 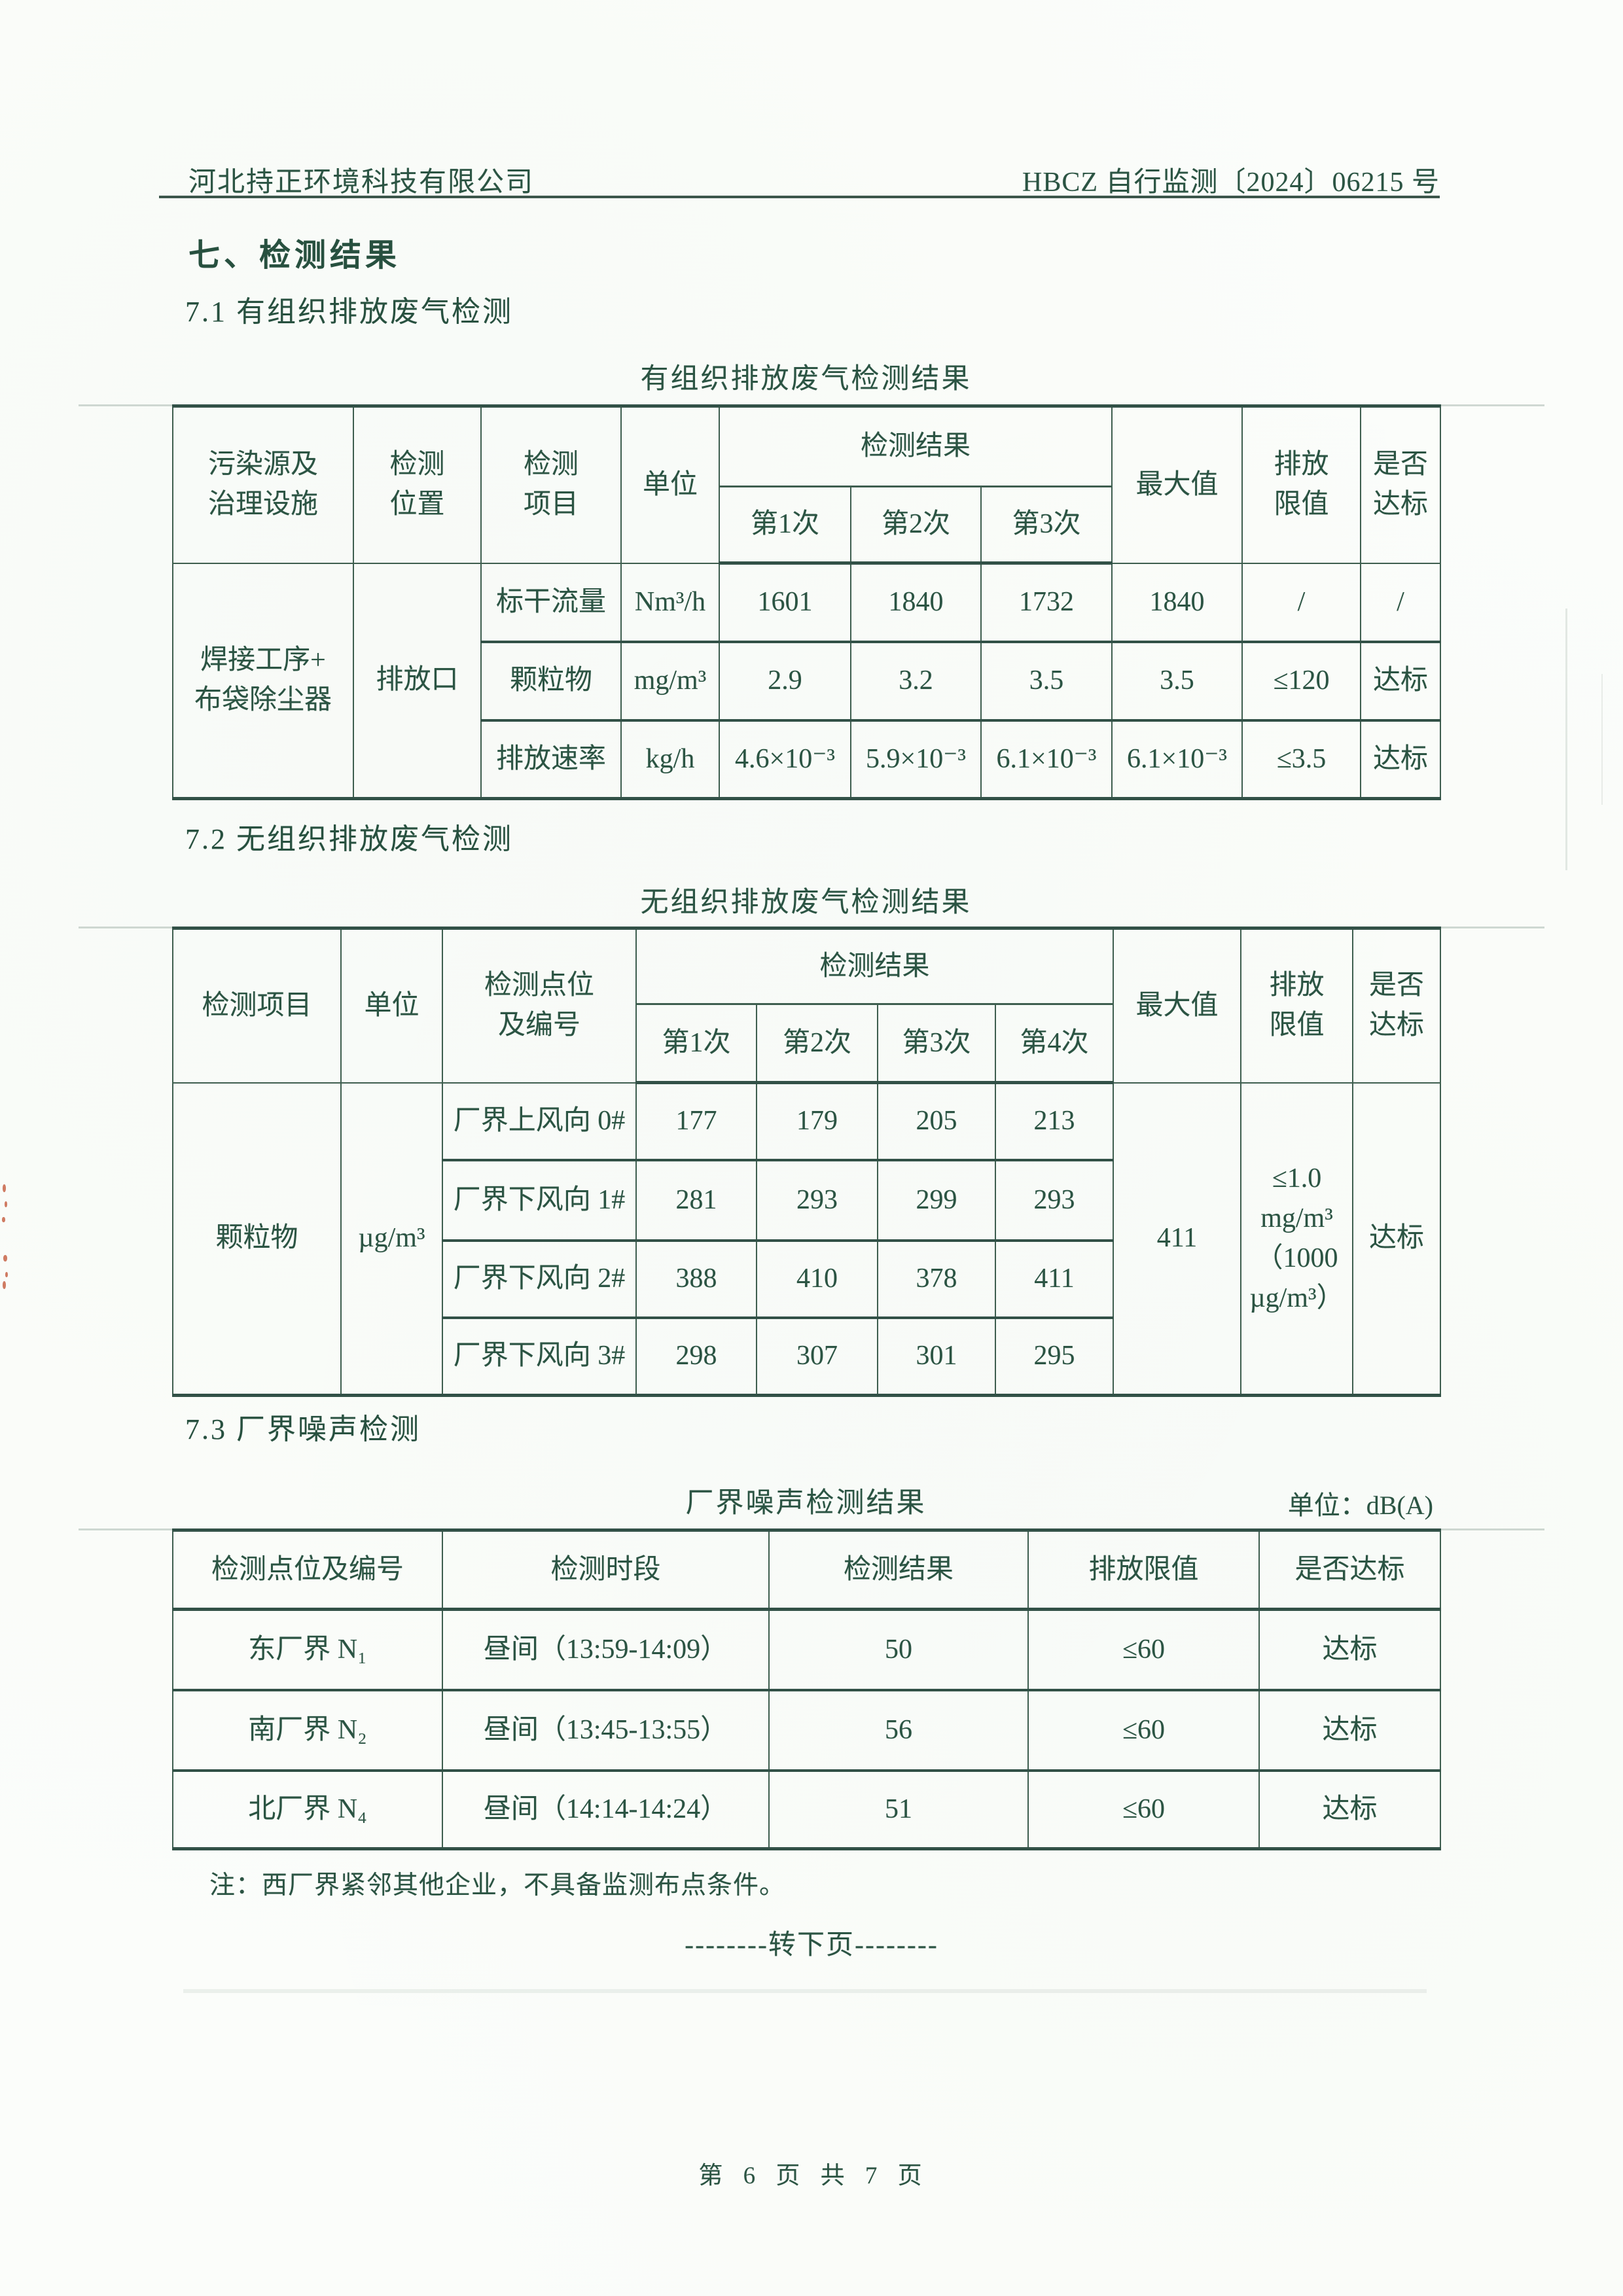 I want to click on t2-p2-r1: 388, so click(x=696, y=1279).